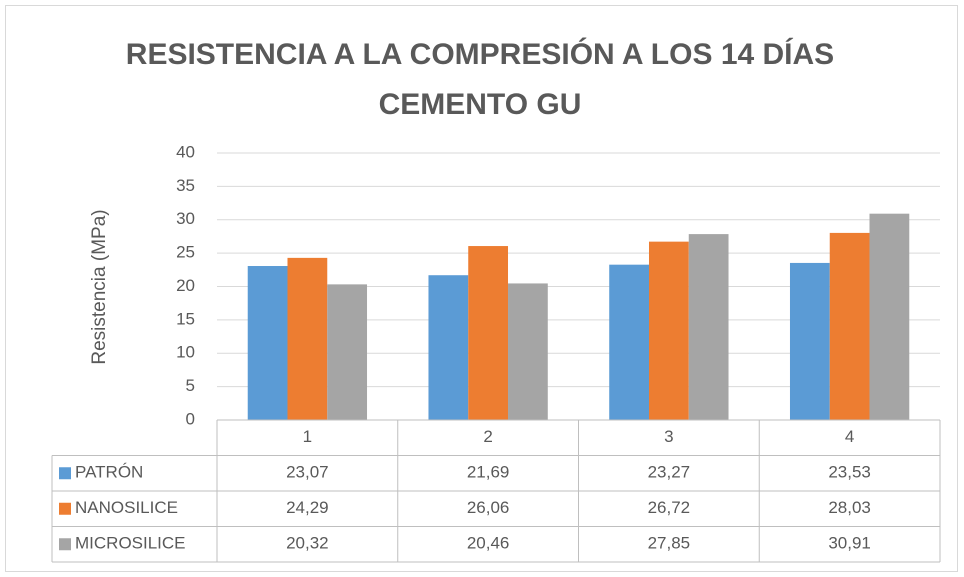 Image resolution: width=964 pixels, height=577 pixels. What do you see at coordinates (130, 543) in the screenshot?
I see `legend-label: MICROSILICE` at bounding box center [130, 543].